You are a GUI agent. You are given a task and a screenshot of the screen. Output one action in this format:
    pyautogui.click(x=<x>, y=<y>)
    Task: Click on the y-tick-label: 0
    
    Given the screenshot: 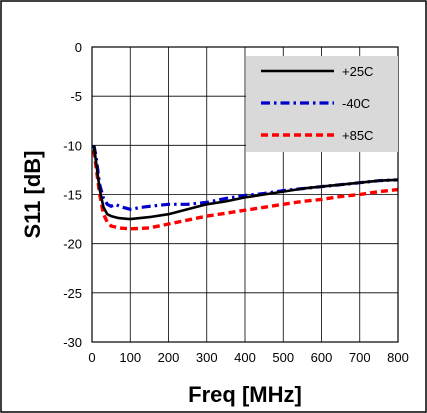 What is the action you would take?
    pyautogui.click(x=78, y=47)
    